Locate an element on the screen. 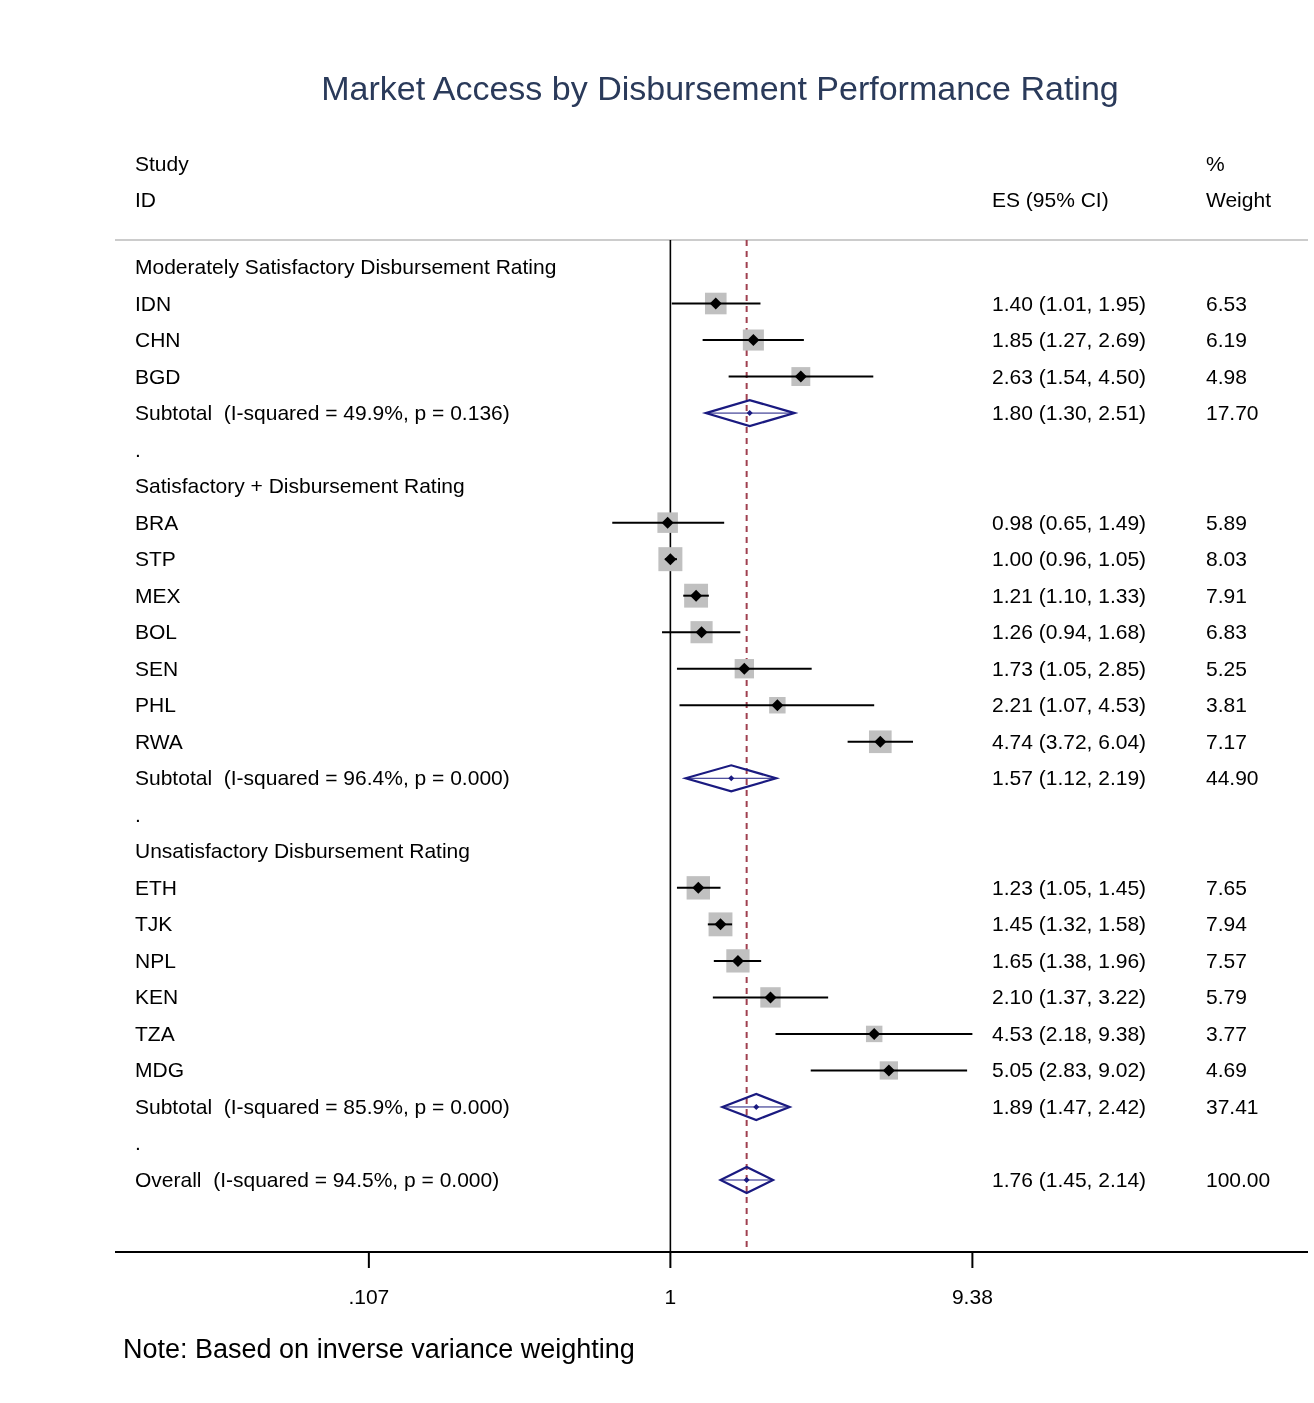  y-tick-label: PHL is located at coordinates (155, 705).